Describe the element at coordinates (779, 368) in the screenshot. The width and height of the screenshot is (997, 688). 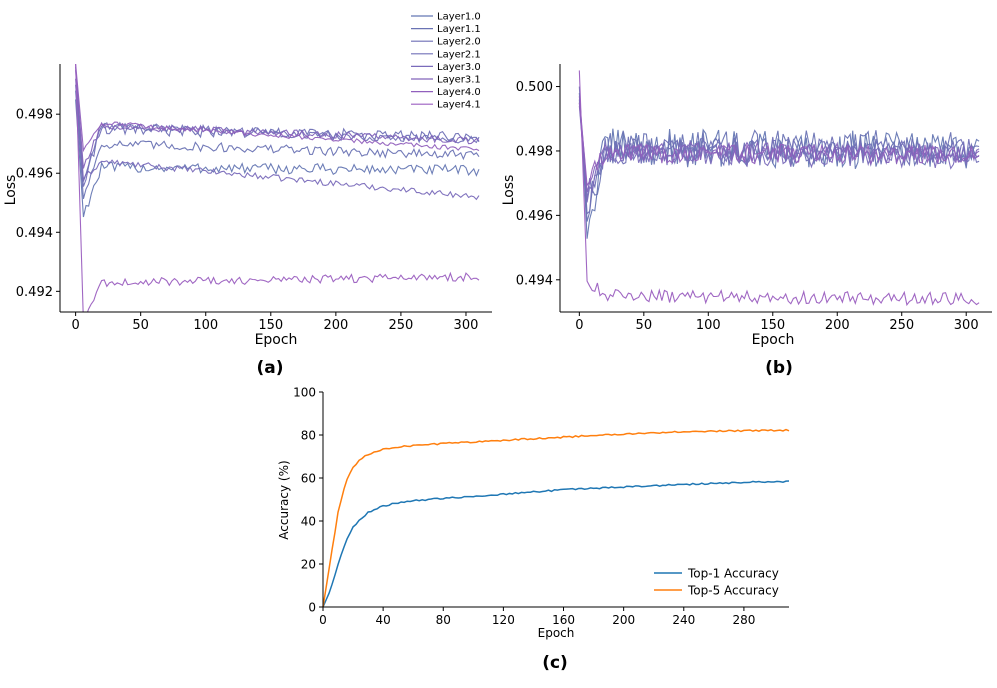
I see `panel-b-label: (b)` at that location.